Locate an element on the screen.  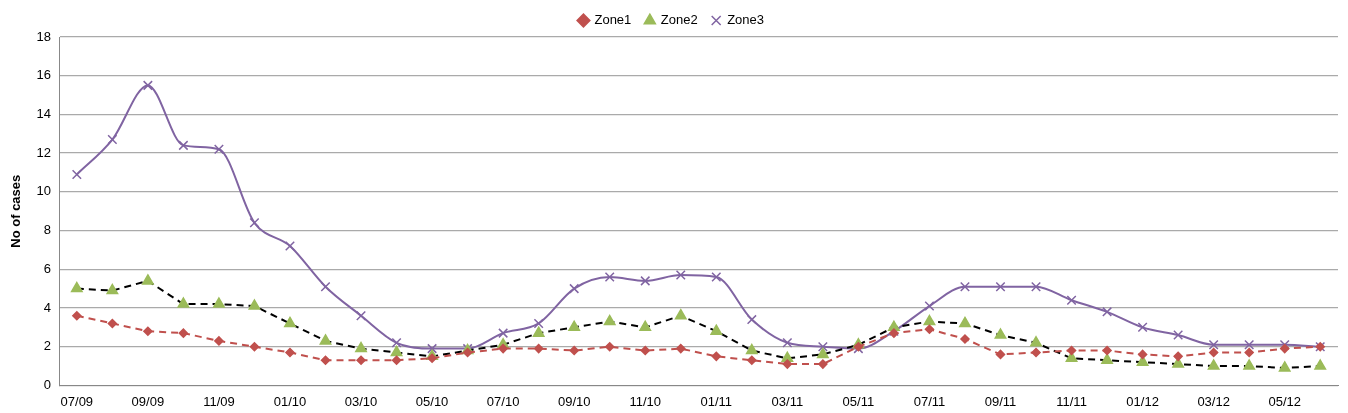
y-tick-label: 12 is located at coordinates (44, 152).